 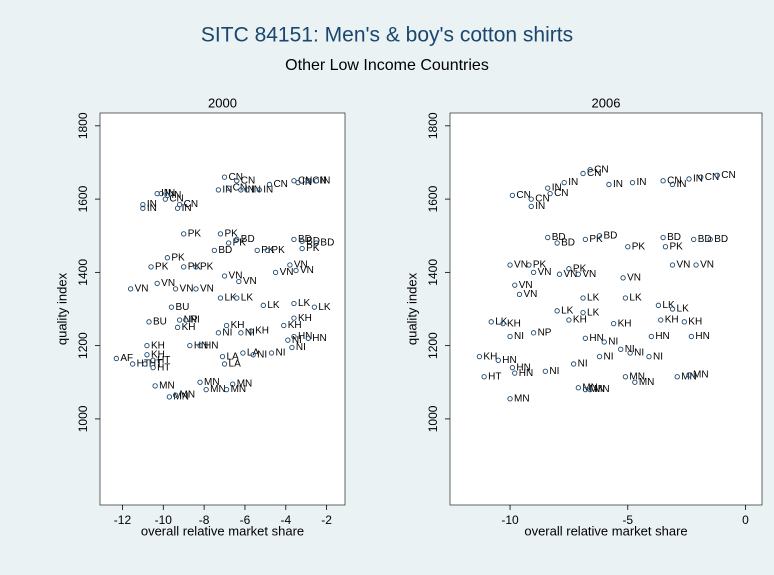 What do you see at coordinates (204, 520) in the screenshot?
I see `x-tick-label: -8` at bounding box center [204, 520].